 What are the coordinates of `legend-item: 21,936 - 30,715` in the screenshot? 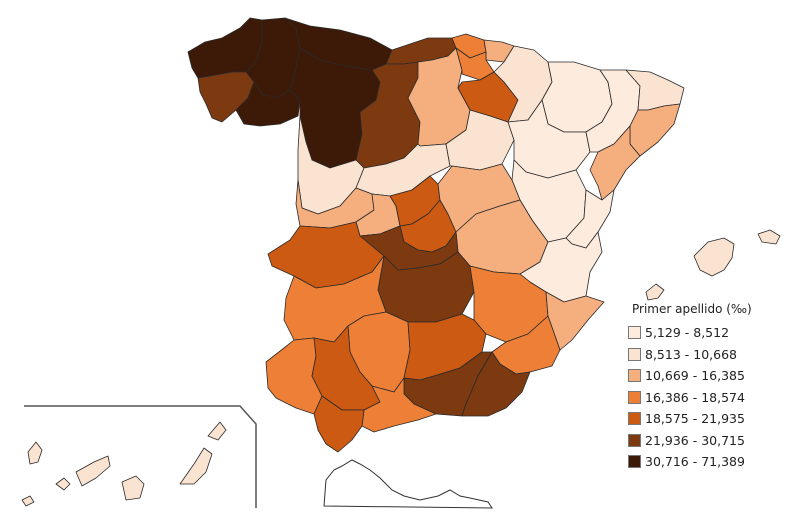 It's located at (706, 441).